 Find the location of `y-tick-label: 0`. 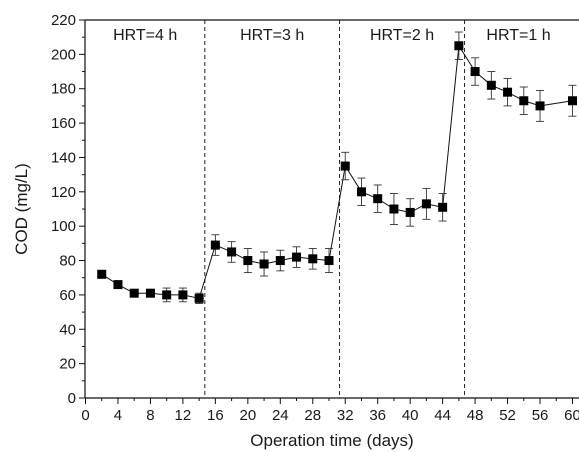

y-tick-label: 0 is located at coordinates (72, 398).